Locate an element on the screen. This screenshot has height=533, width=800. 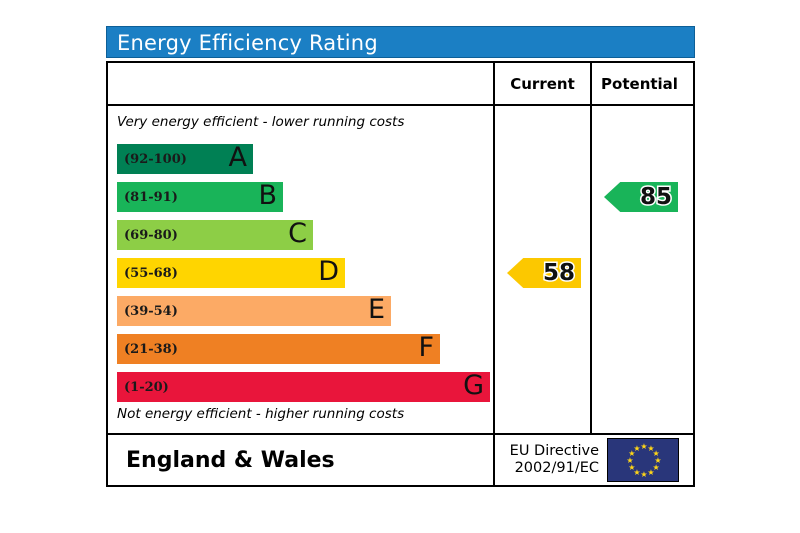
band-f-letter: F is located at coordinates (426, 347).